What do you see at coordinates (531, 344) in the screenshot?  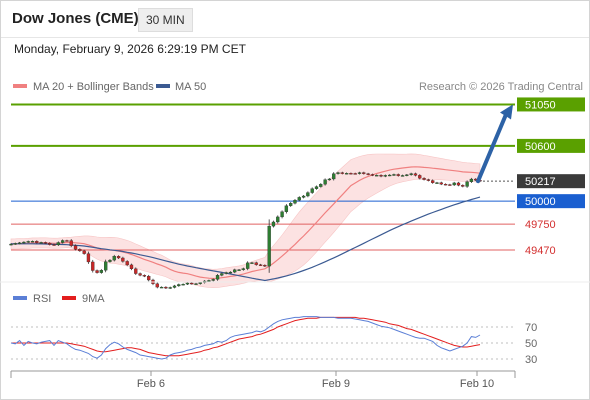 I see `rsi-tick-50: 50` at bounding box center [531, 344].